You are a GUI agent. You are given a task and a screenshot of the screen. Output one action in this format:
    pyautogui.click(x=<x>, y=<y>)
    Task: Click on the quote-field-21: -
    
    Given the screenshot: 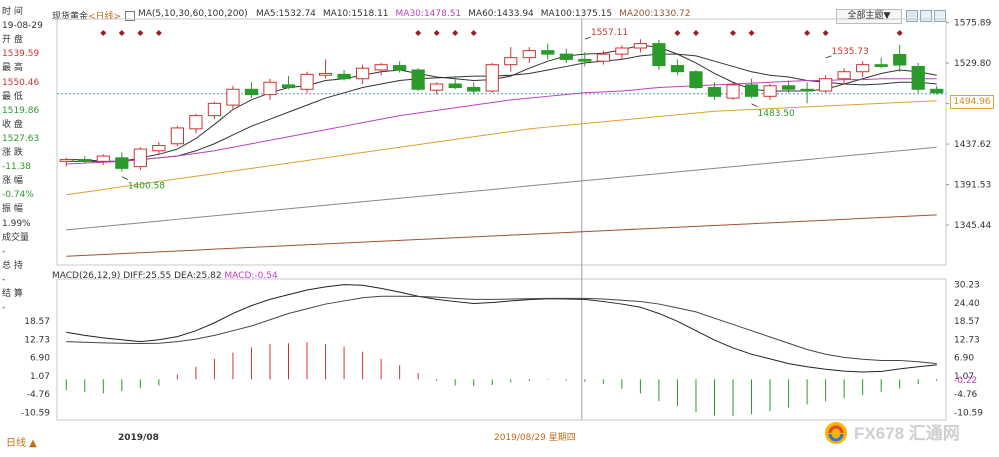 What is the action you would take?
    pyautogui.click(x=4, y=308)
    